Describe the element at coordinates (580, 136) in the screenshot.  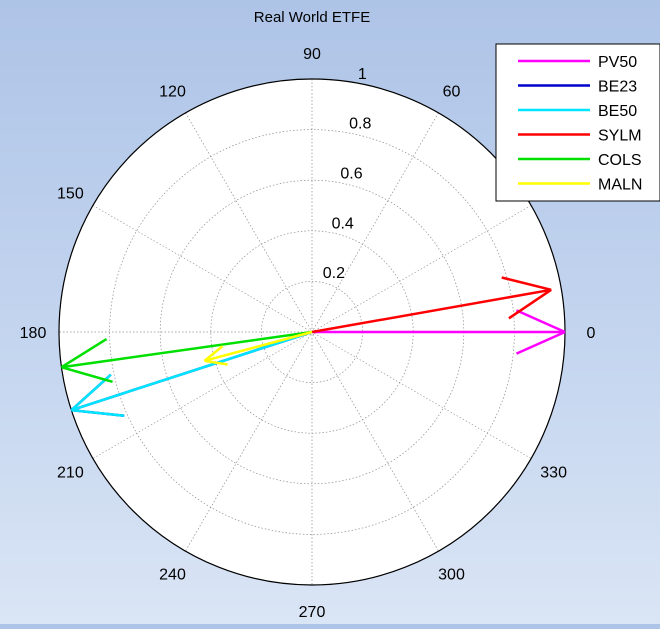
I see `legend-item-sylm: SYLM` at that location.